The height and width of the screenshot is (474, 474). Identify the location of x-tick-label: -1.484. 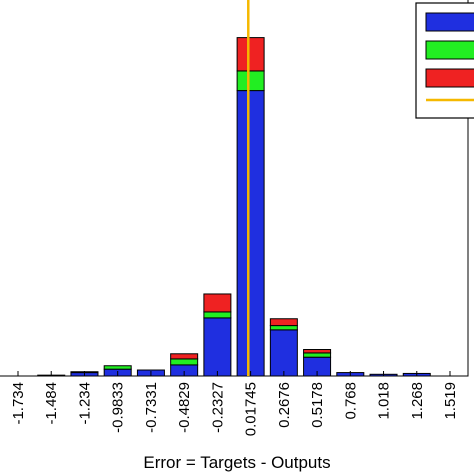
(51, 403).